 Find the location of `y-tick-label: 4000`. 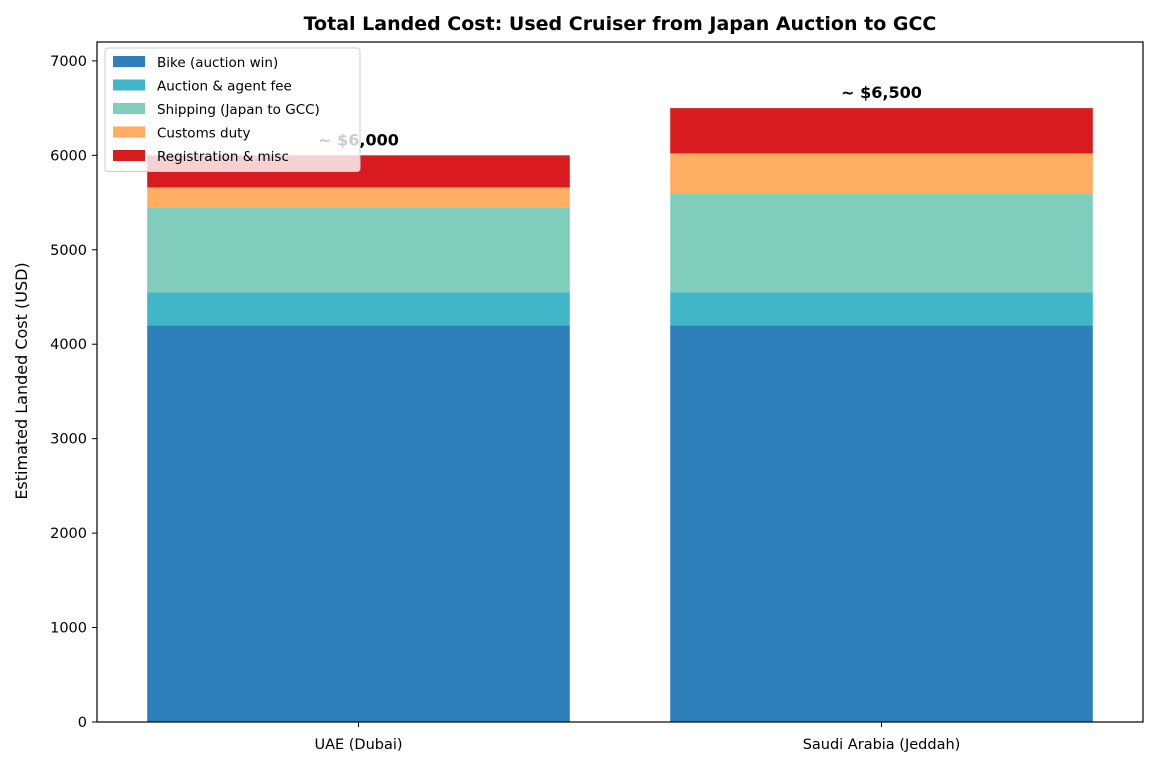

y-tick-label: 4000 is located at coordinates (68, 345).